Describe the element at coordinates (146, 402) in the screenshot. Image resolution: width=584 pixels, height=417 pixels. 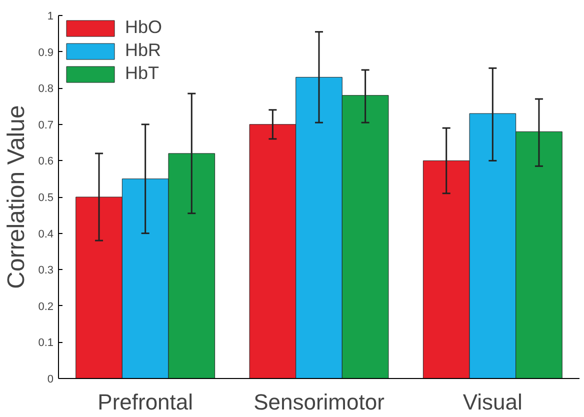
I see `x-tick-label: Prefrontal` at that location.